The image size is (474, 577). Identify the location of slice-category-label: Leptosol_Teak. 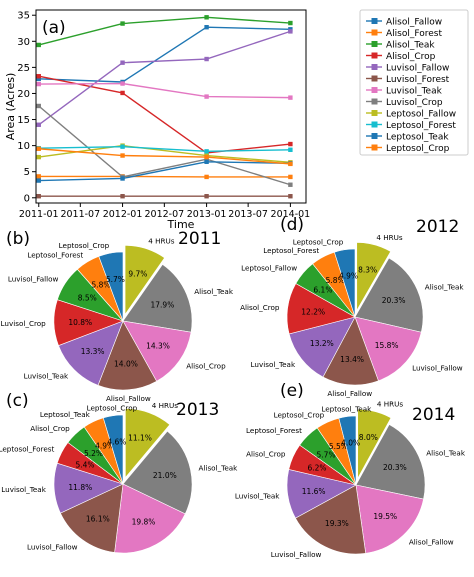
(346, 408).